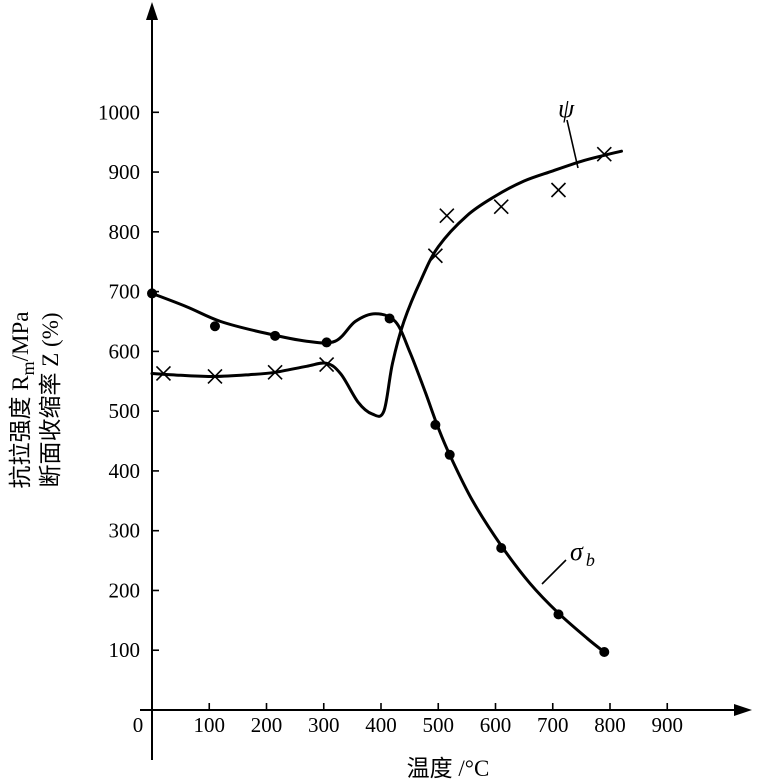 This screenshot has height=780, width=775. I want to click on x-tick-label: 600, so click(496, 725).